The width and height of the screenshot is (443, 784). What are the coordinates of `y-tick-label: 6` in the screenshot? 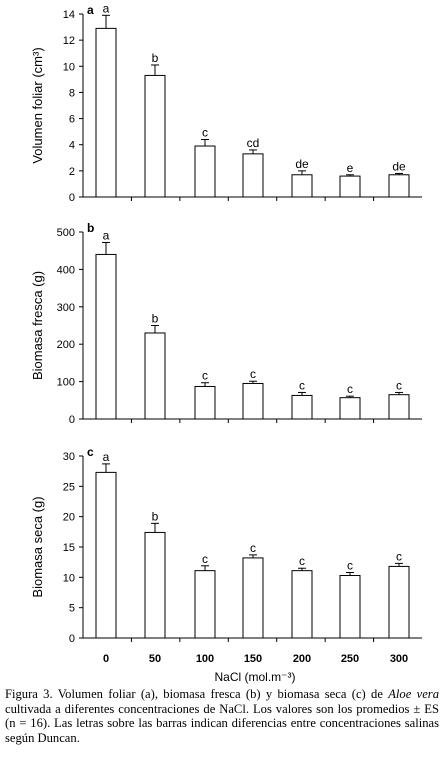 It's located at (72, 120).